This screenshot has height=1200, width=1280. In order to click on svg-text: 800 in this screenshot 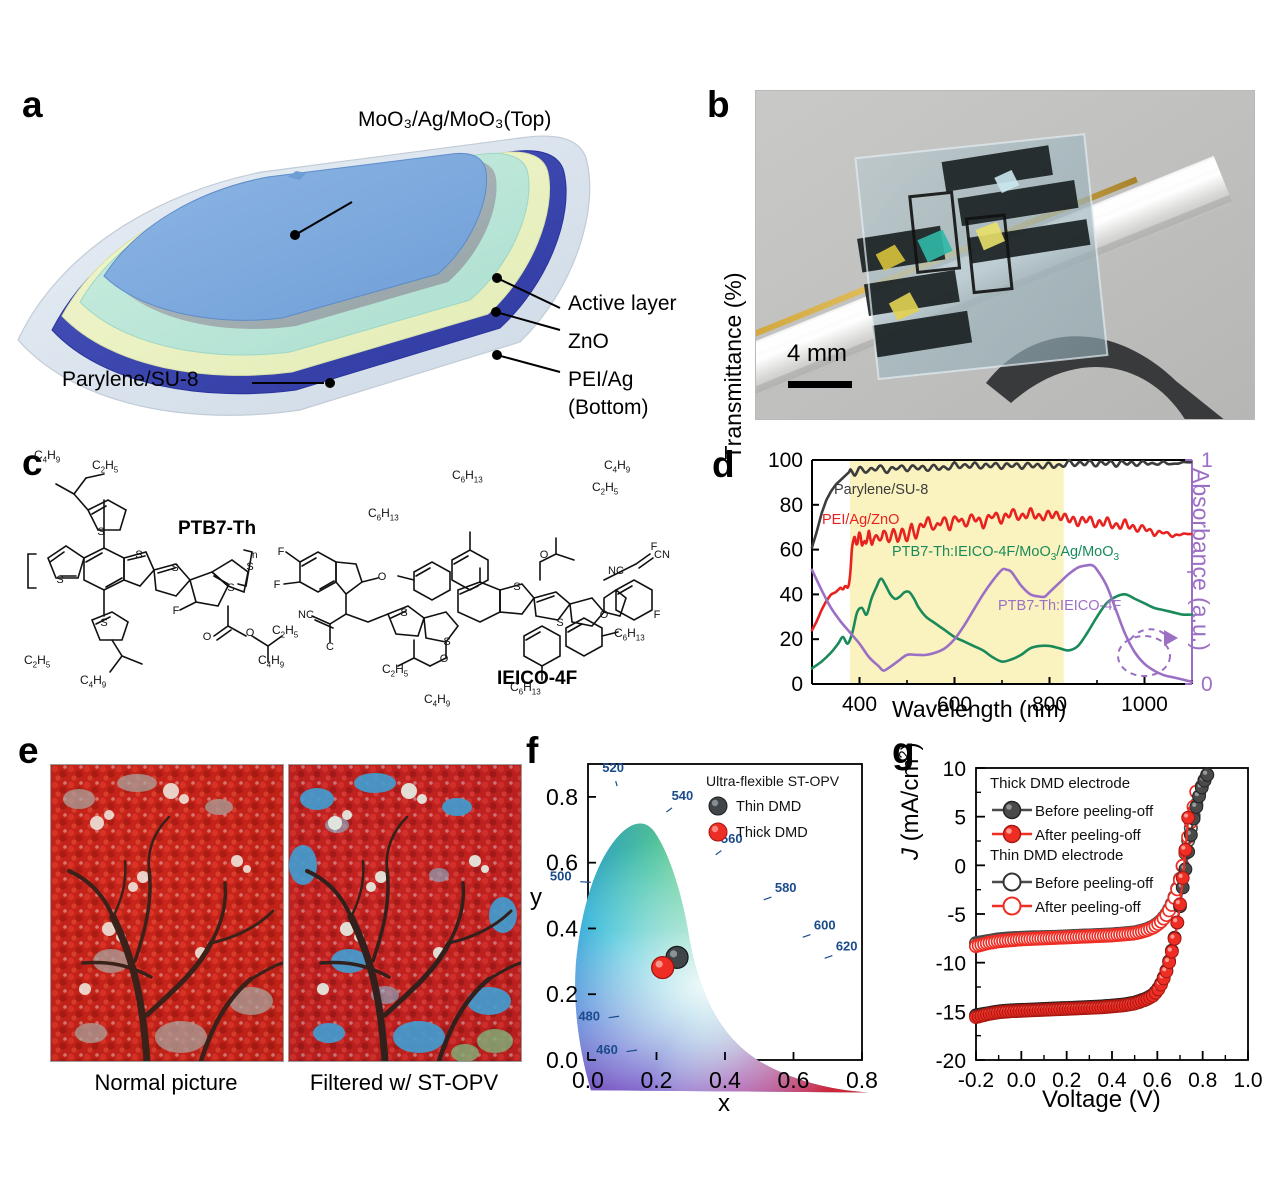, I will do `click(1049, 704)`.